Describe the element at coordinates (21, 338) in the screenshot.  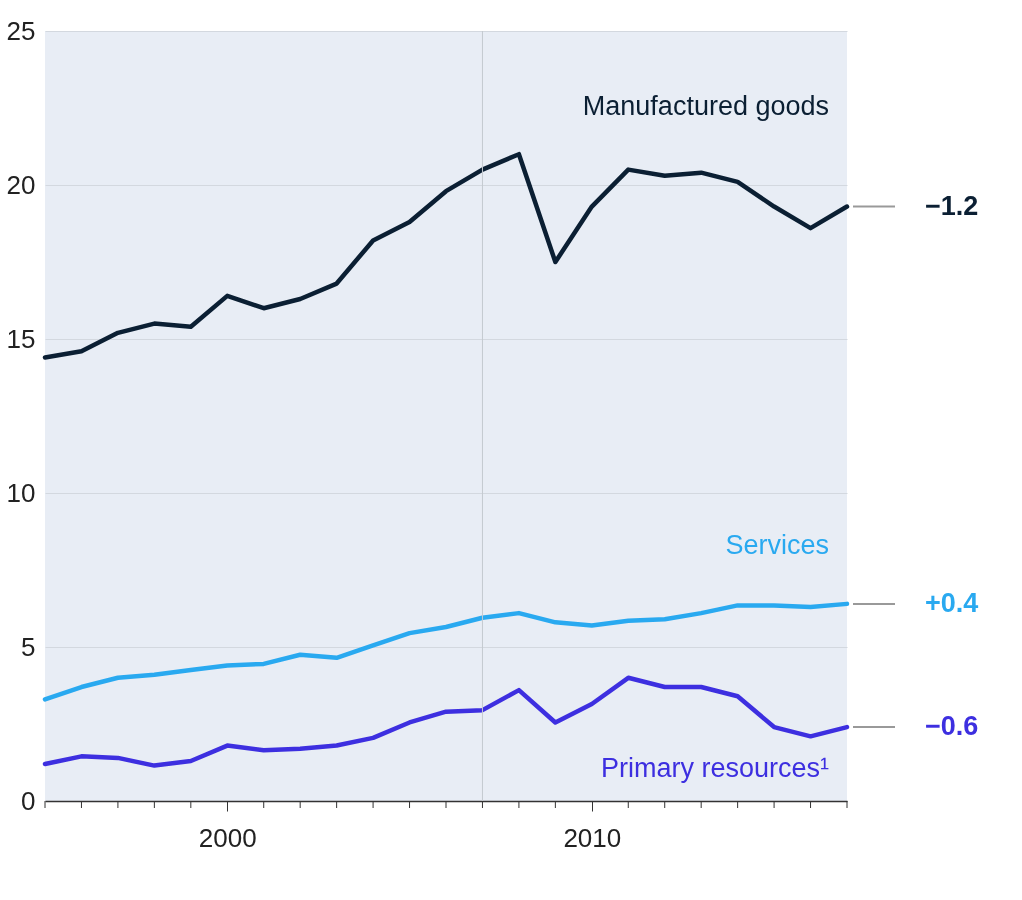
I see `y-tick-label: 15` at that location.